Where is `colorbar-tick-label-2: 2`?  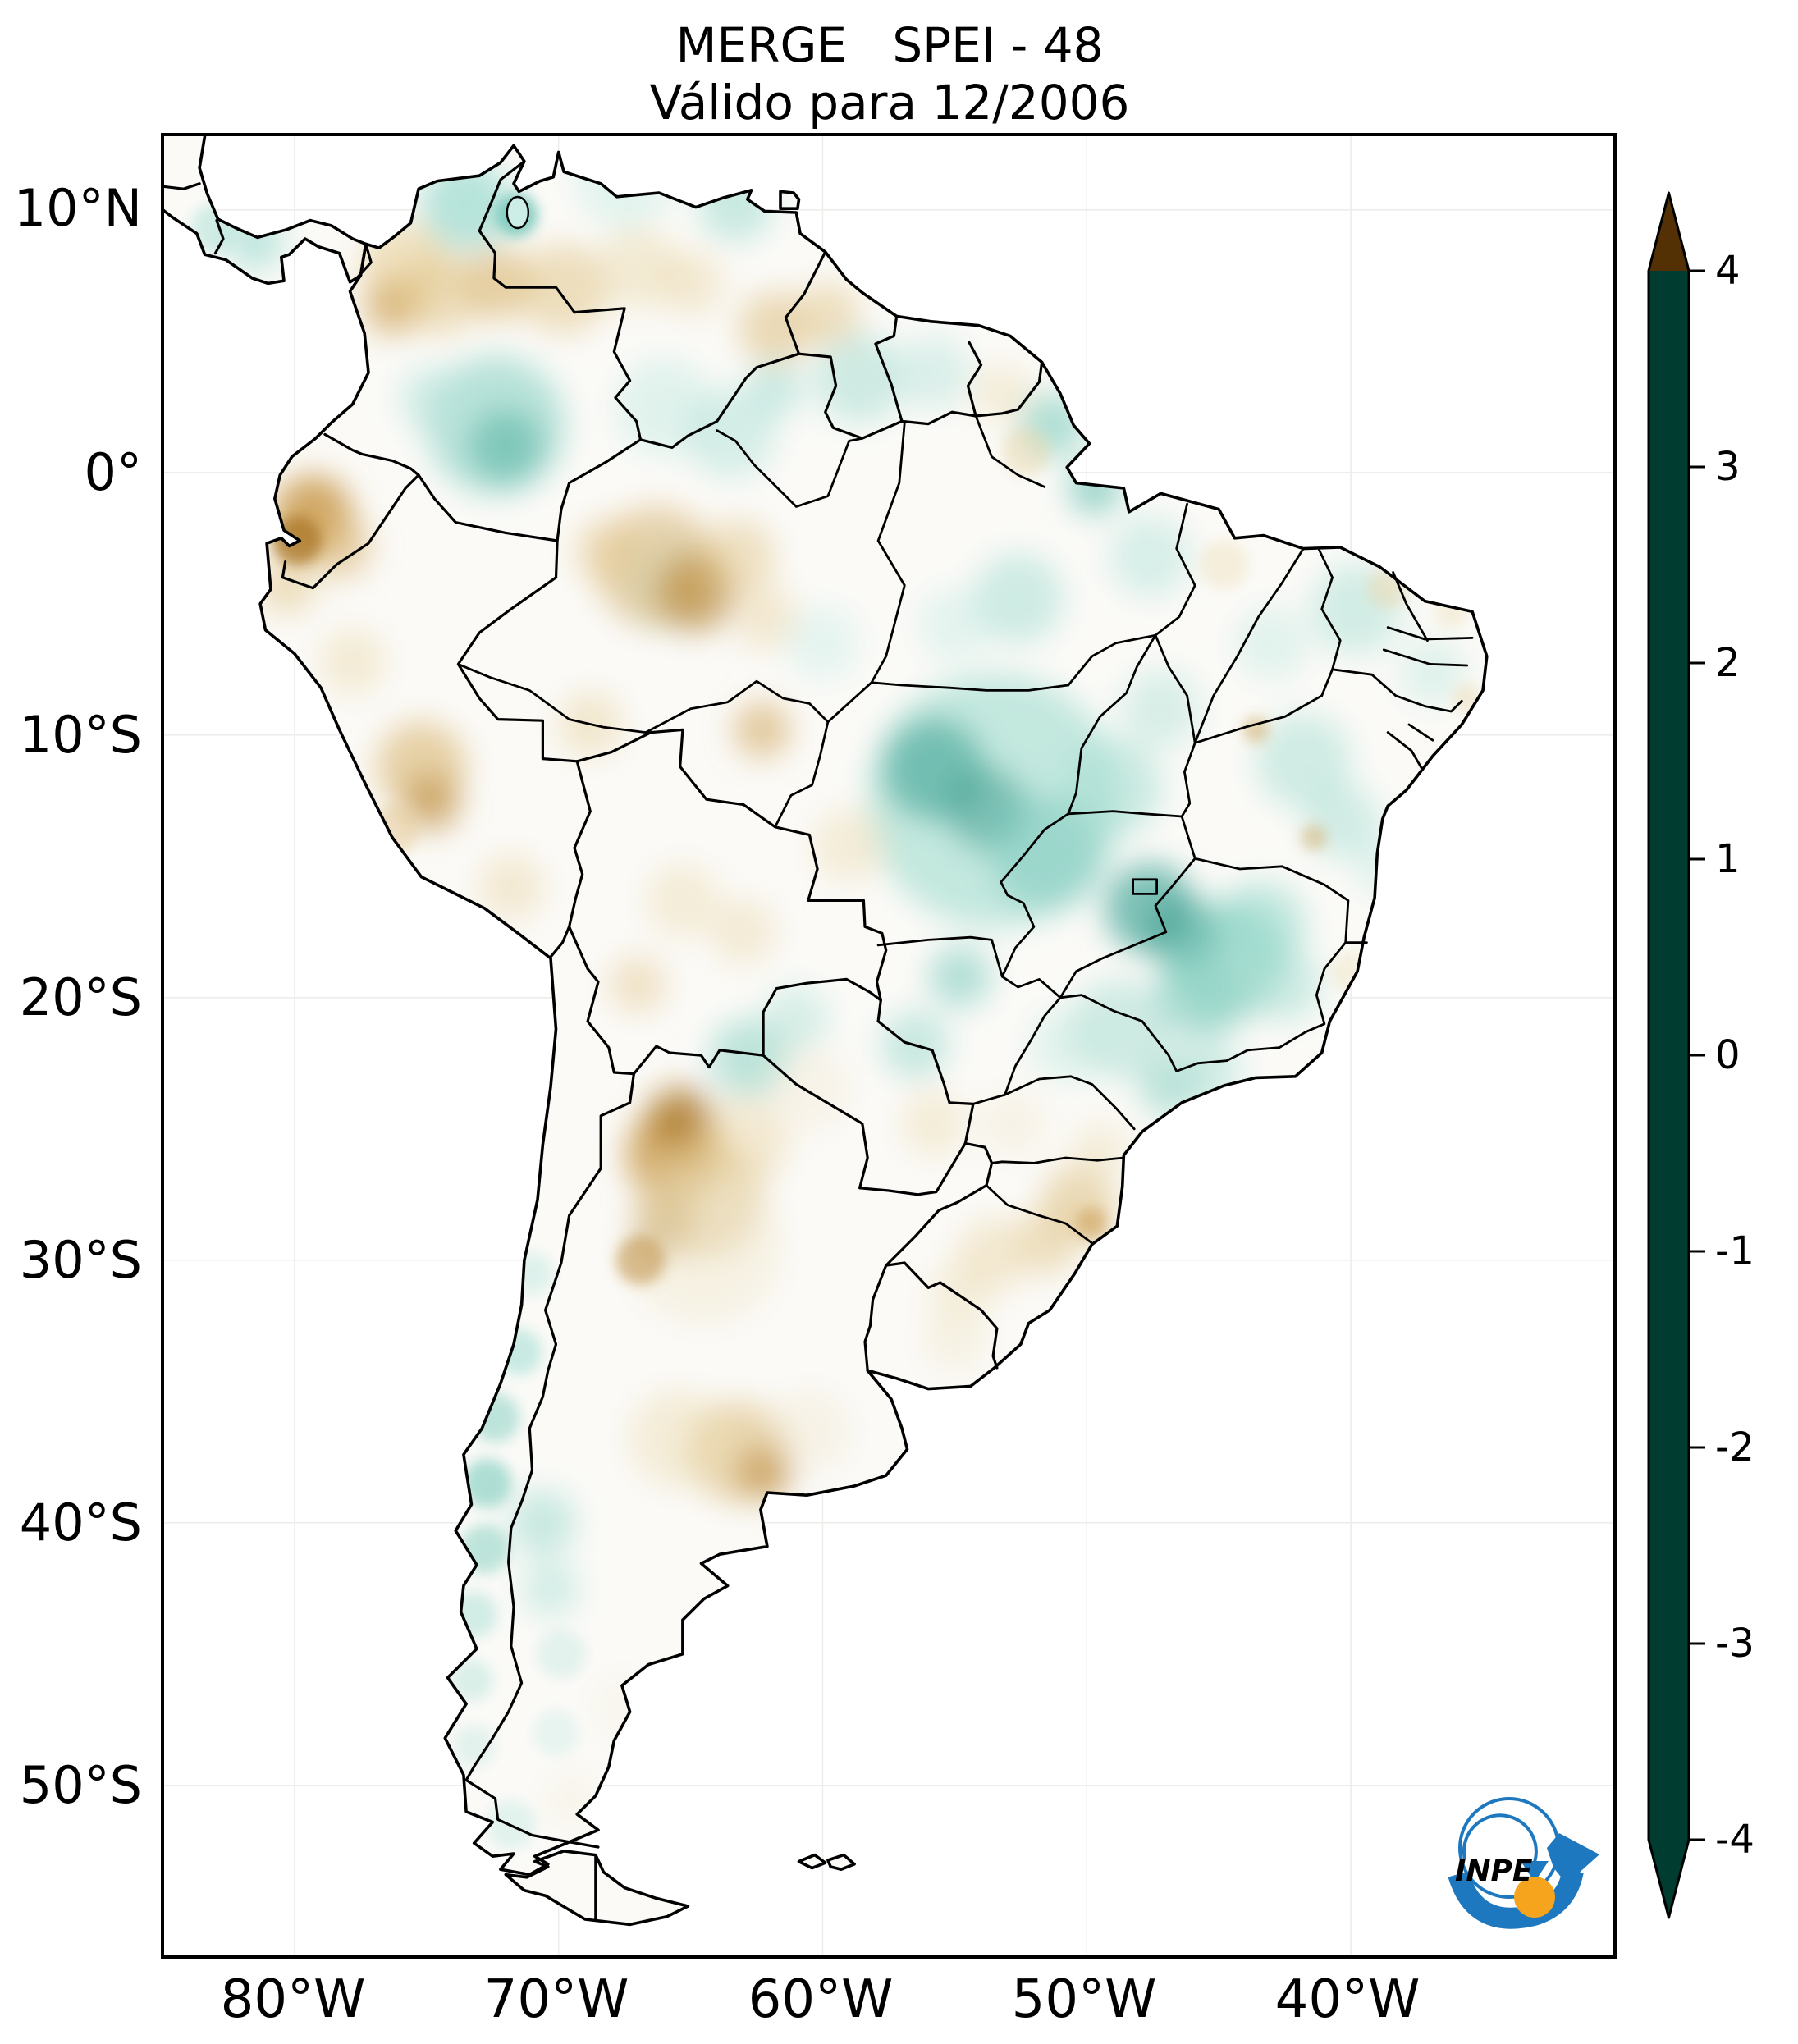
colorbar-tick-label-2: 2 is located at coordinates (1728, 663).